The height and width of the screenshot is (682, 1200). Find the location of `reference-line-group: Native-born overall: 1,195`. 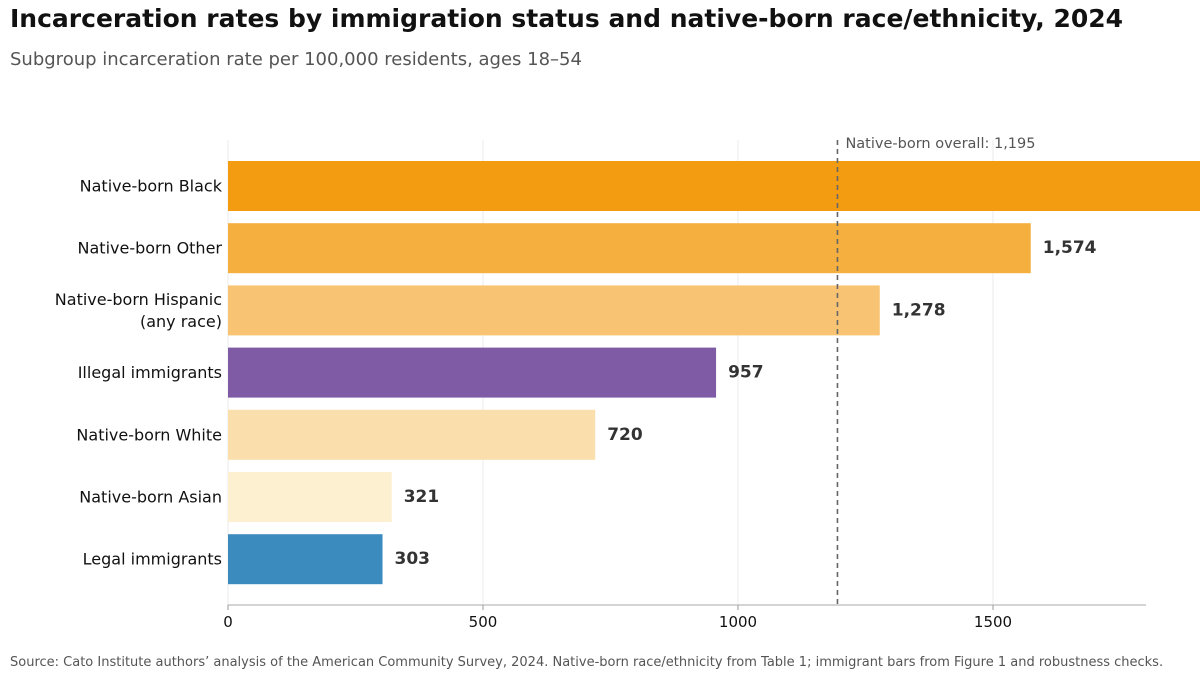

reference-line-group: Native-born overall: 1,195 is located at coordinates (935, 370).